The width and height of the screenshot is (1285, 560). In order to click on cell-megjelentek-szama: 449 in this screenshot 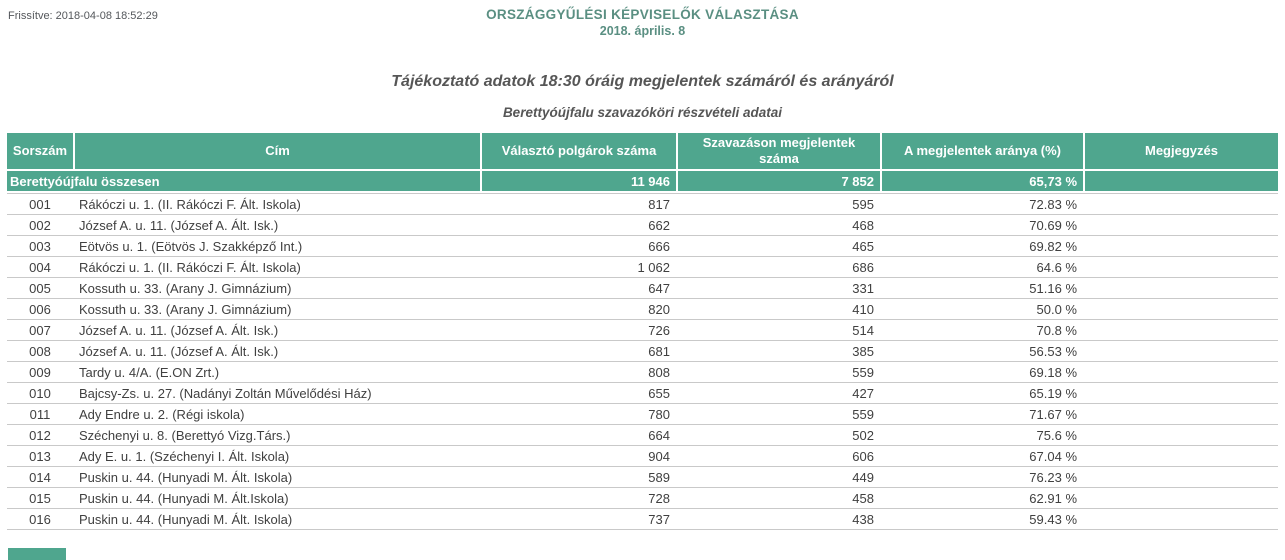, I will do `click(863, 477)`.